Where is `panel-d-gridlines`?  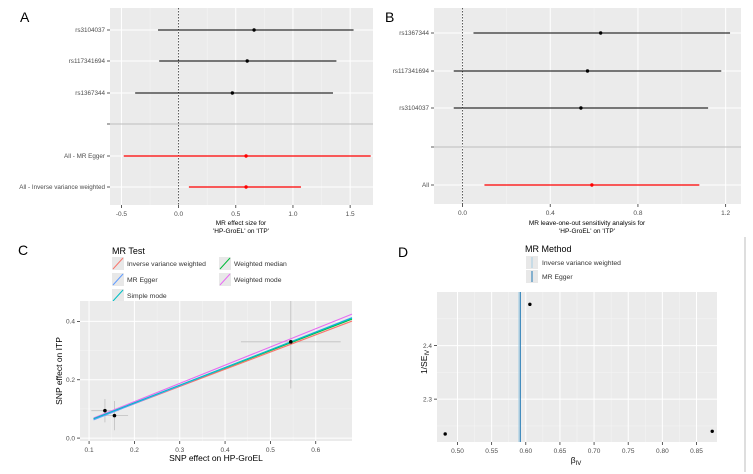
panel-d-gridlines is located at coordinates (577, 367).